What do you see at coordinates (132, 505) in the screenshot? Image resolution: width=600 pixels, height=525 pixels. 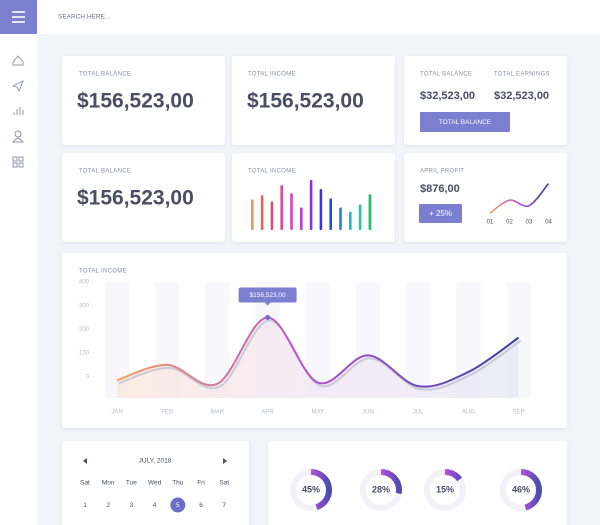 I see `day: 3` at bounding box center [132, 505].